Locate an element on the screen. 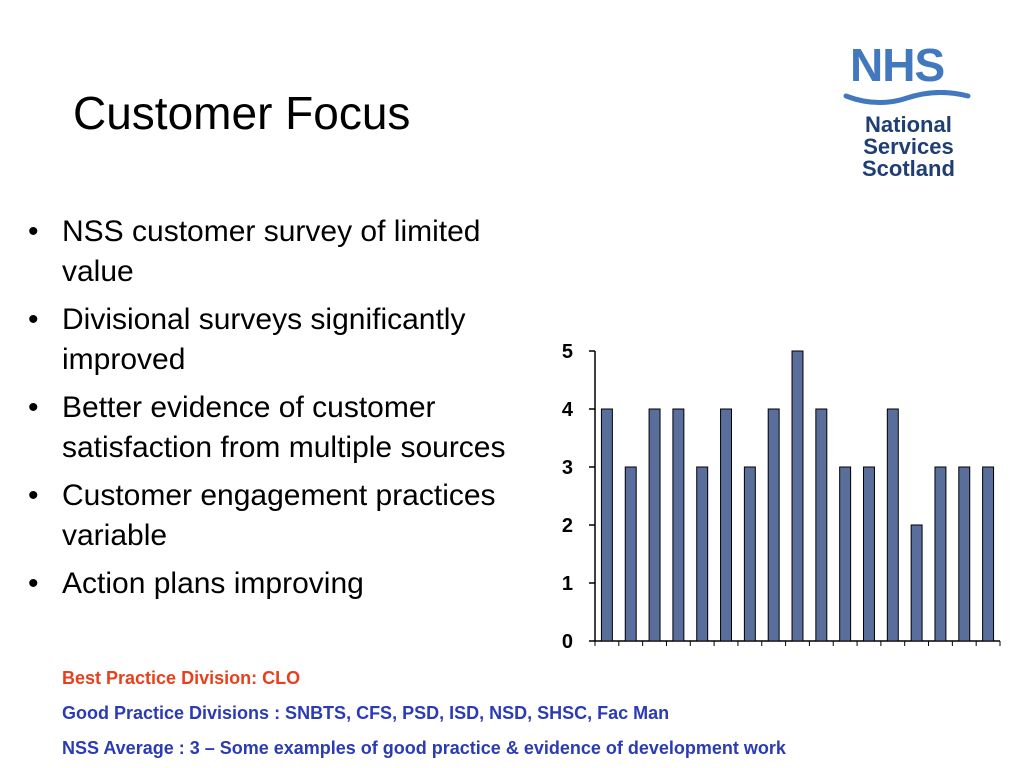  y-tick-label: 2 is located at coordinates (567, 526).